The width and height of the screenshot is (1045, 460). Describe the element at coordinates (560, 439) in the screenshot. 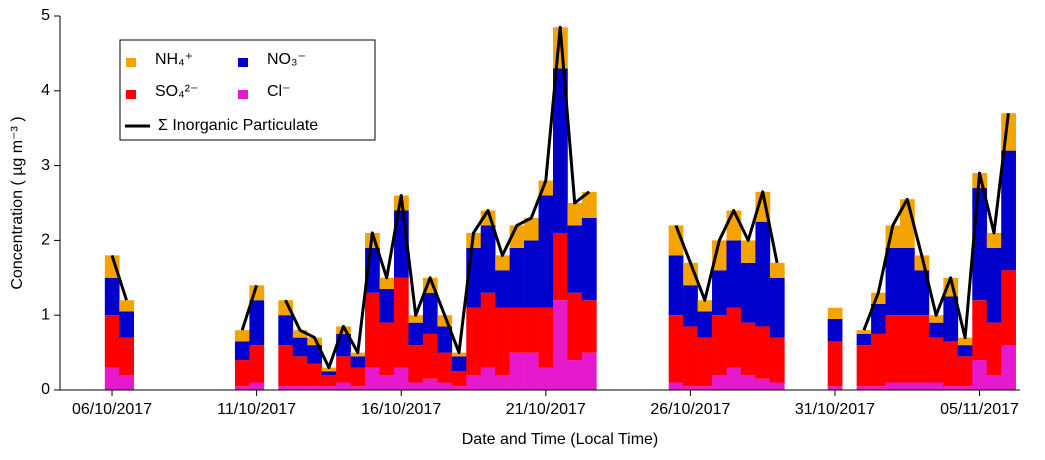

I see `x-axis-label: Date and Time (Local Time)` at that location.